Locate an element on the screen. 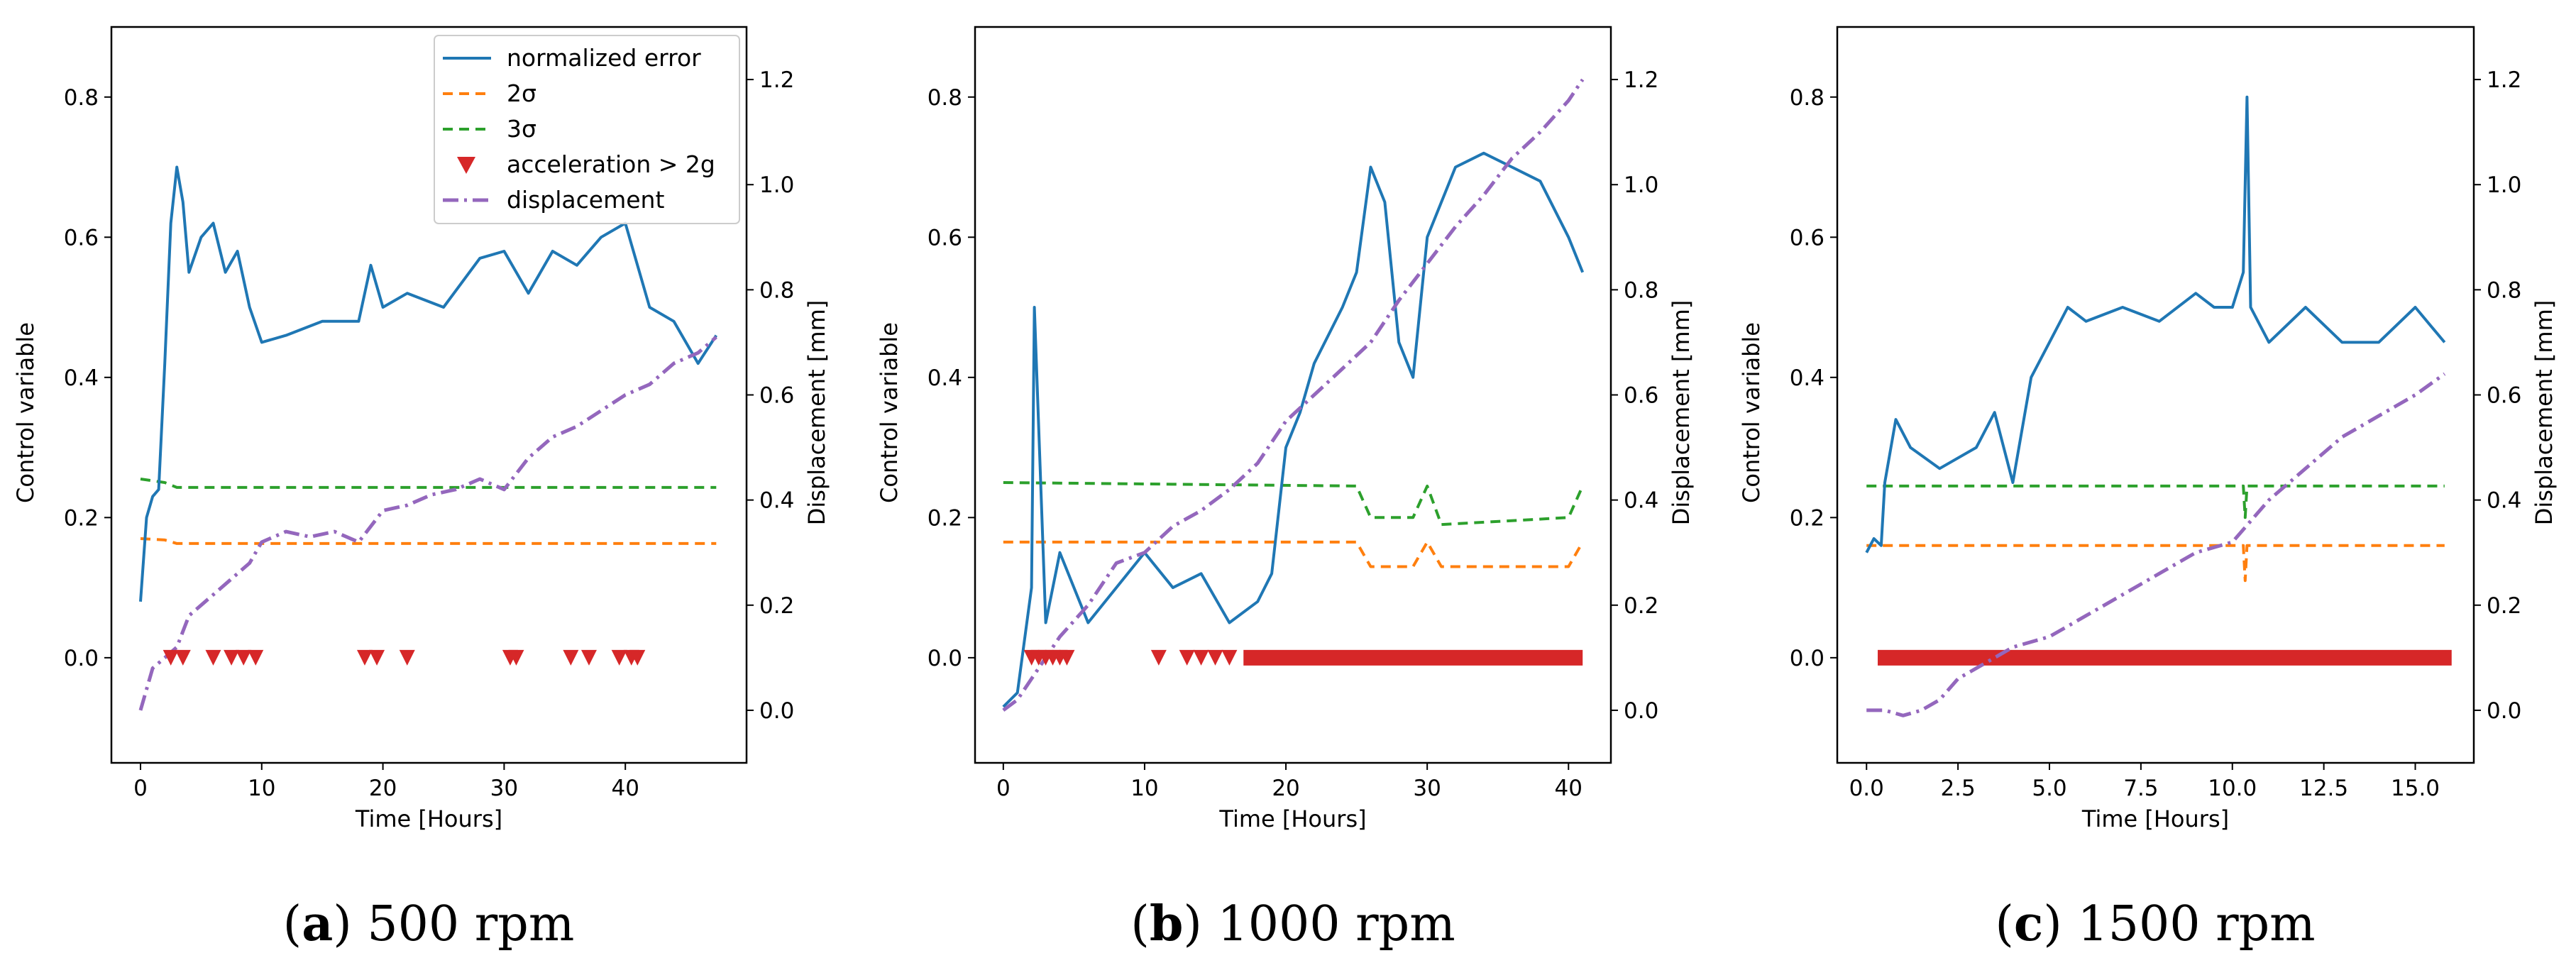 This screenshot has height=980, width=2576. x-tick-label: 5.0 is located at coordinates (2049, 788).